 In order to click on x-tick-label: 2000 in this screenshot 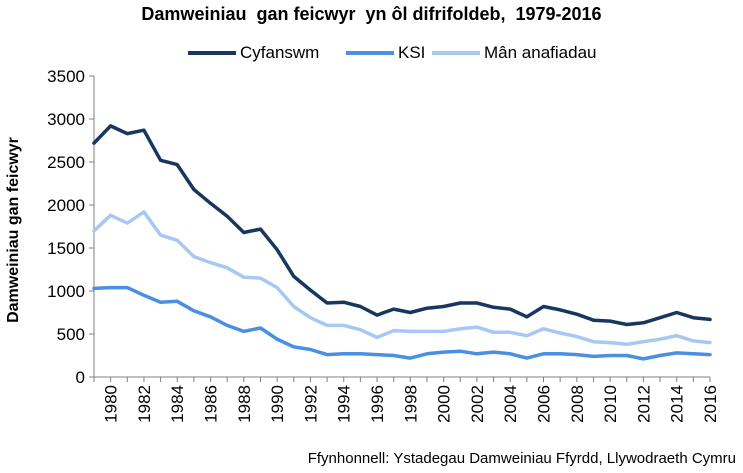, I will do `click(444, 404)`.